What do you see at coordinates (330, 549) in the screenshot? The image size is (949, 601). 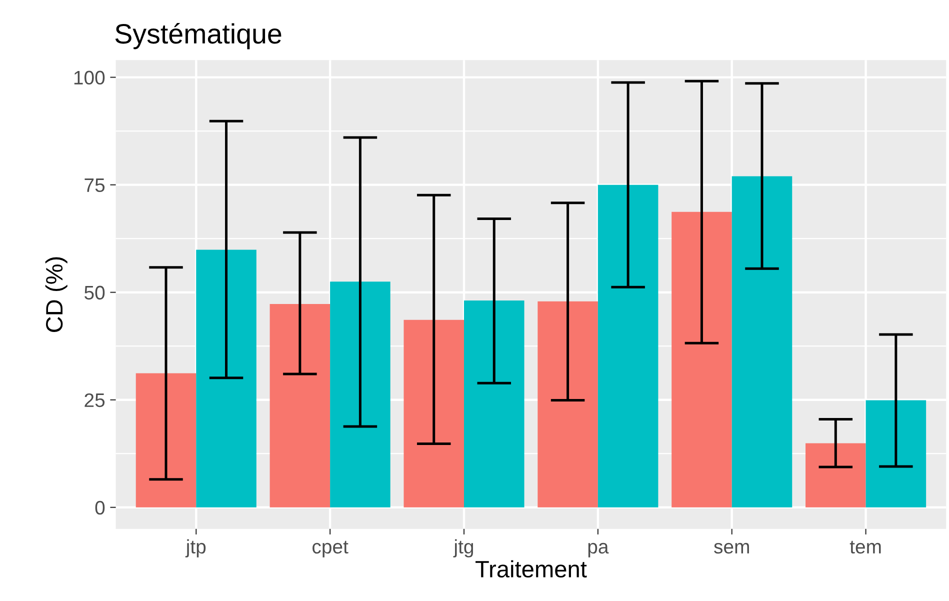 I see `x-tick-label: cpet` at bounding box center [330, 549].